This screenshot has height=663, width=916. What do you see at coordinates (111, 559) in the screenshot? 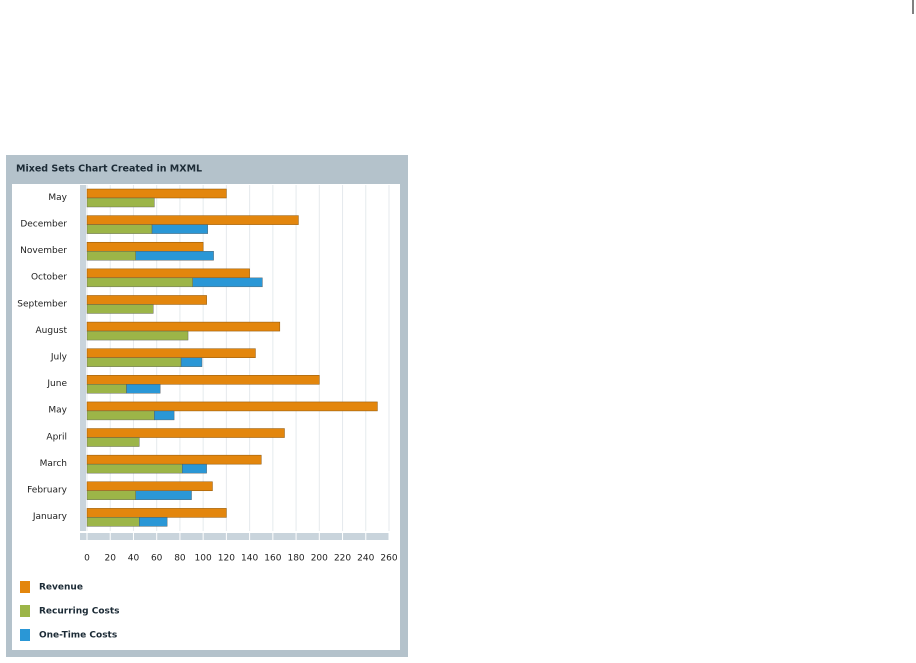
I see `x-tick-label: 20` at bounding box center [111, 559].